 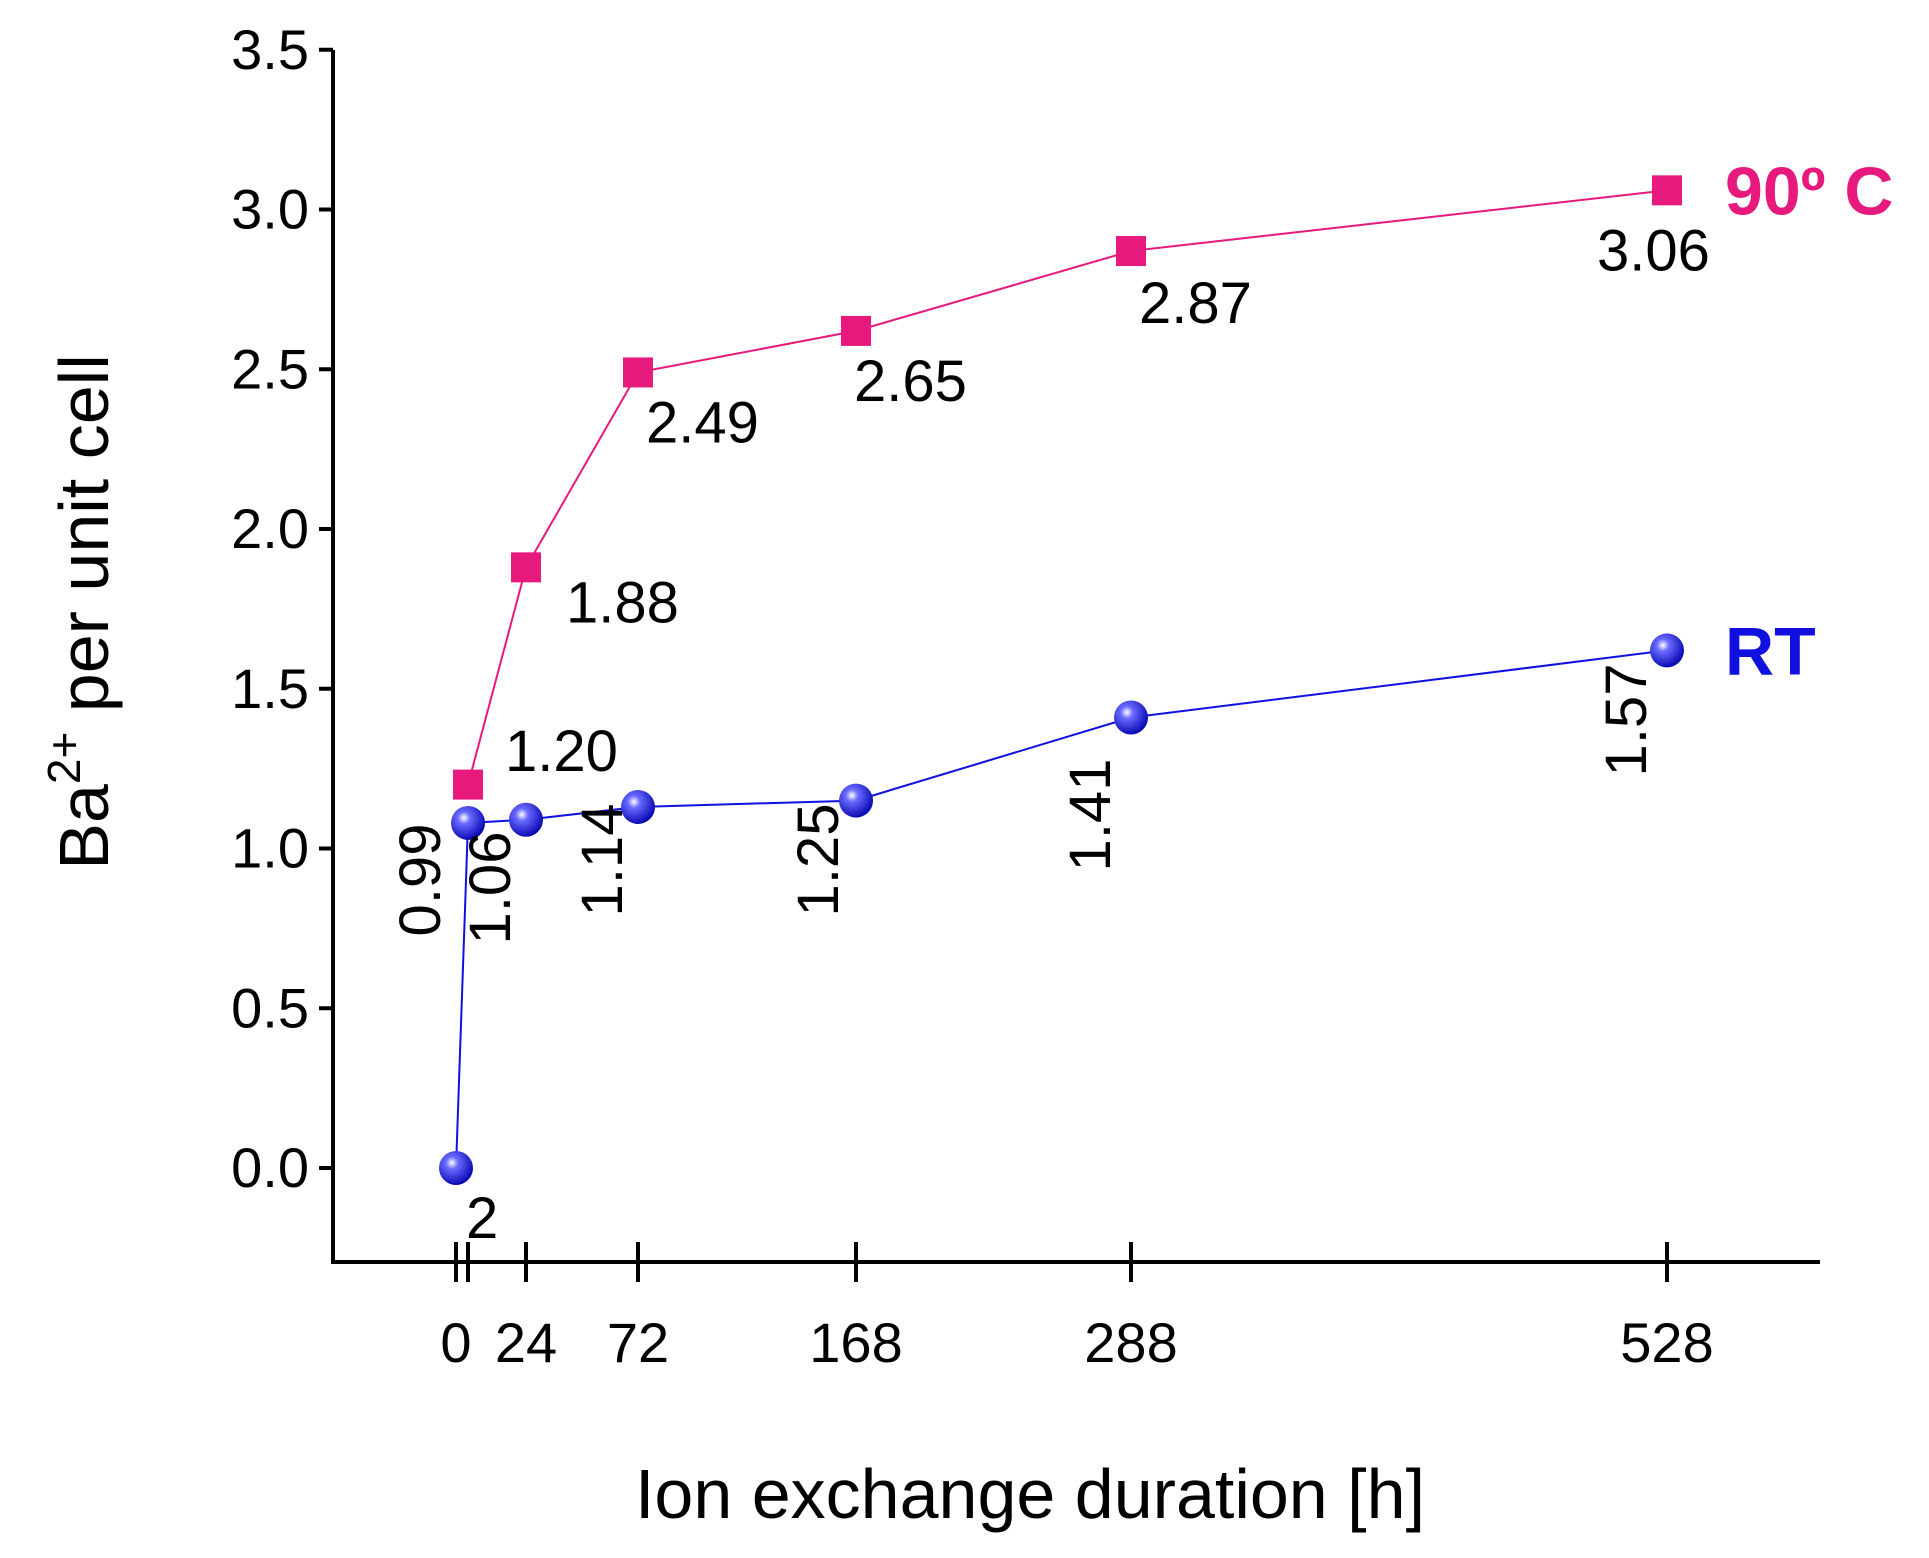 What do you see at coordinates (1626, 720) in the screenshot?
I see `series-rt-data-label: 1.57` at bounding box center [1626, 720].